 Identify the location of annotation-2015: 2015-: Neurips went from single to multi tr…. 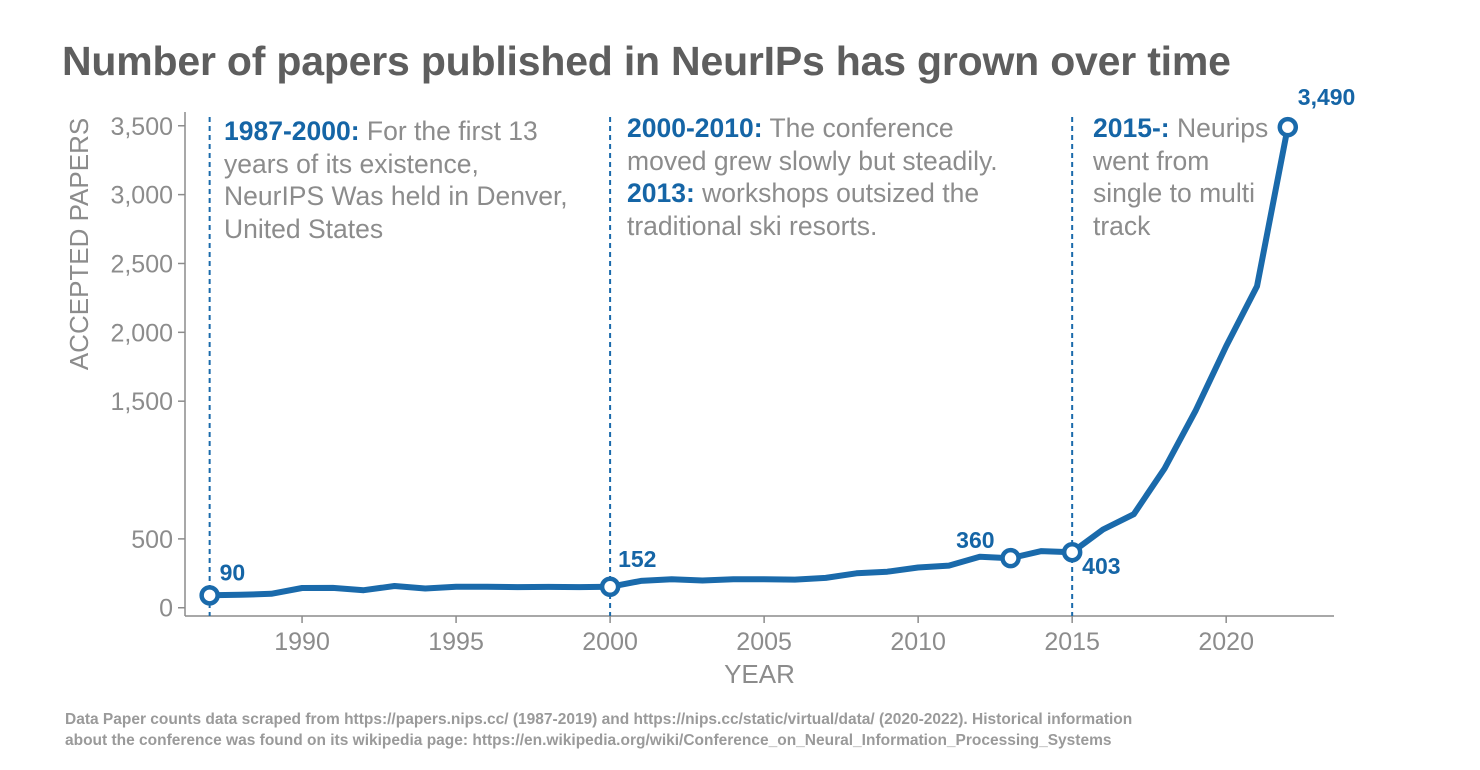
(1180, 177).